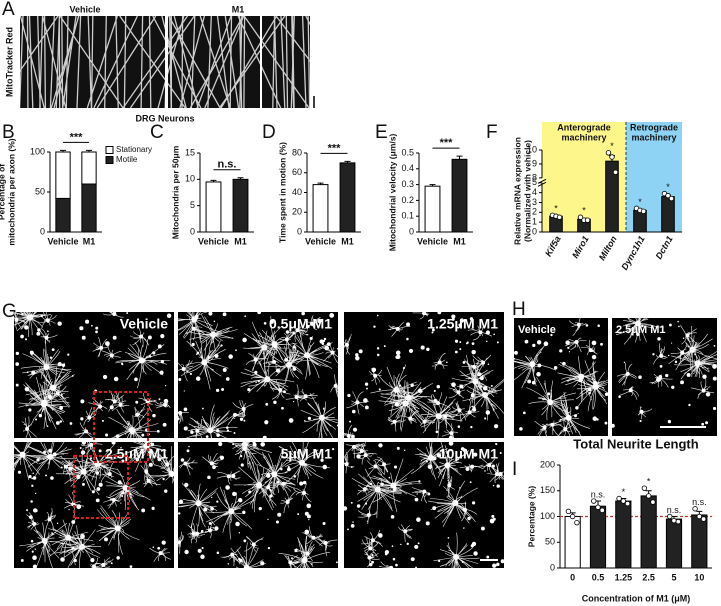 The image size is (721, 606). I want to click on y-tick-label: 40, so click(297, 192).